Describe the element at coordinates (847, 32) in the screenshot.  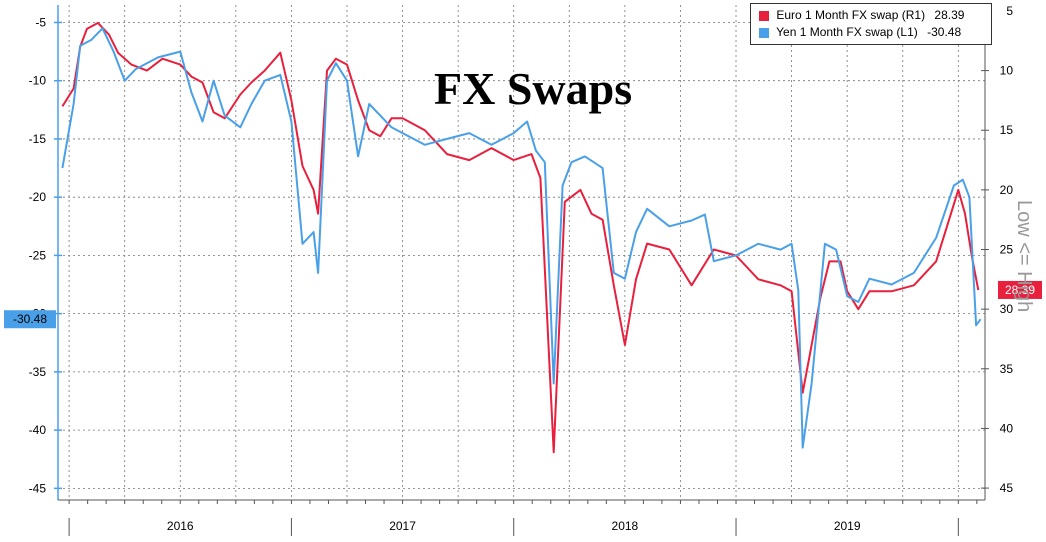
I see `legend-yen-label: Yen 1 Month FX swap (L1)` at that location.